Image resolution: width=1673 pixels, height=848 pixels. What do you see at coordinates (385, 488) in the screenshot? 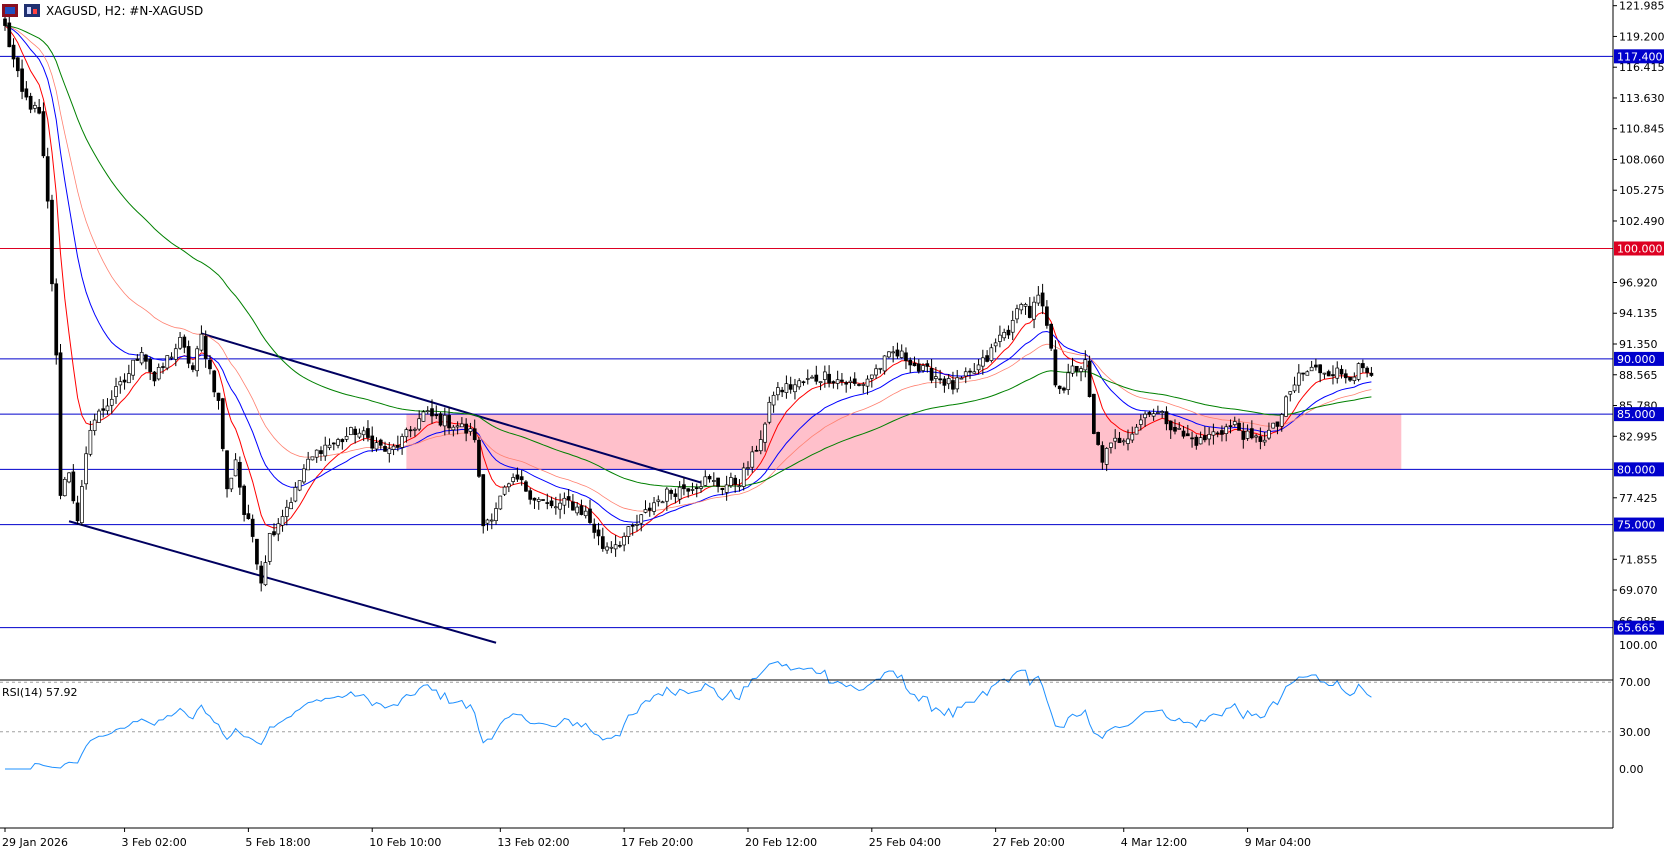
I see `trendlines` at bounding box center [385, 488].